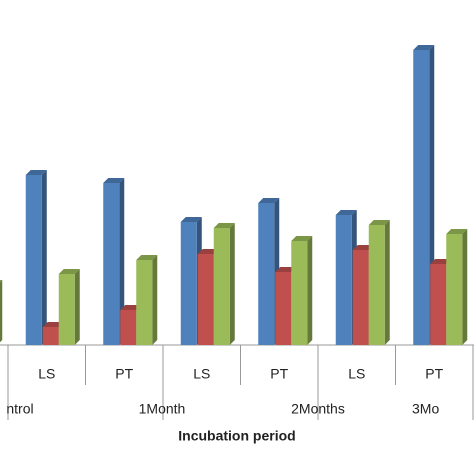 This screenshot has height=474, width=474. I want to click on group-label: 1Month, so click(162, 409).